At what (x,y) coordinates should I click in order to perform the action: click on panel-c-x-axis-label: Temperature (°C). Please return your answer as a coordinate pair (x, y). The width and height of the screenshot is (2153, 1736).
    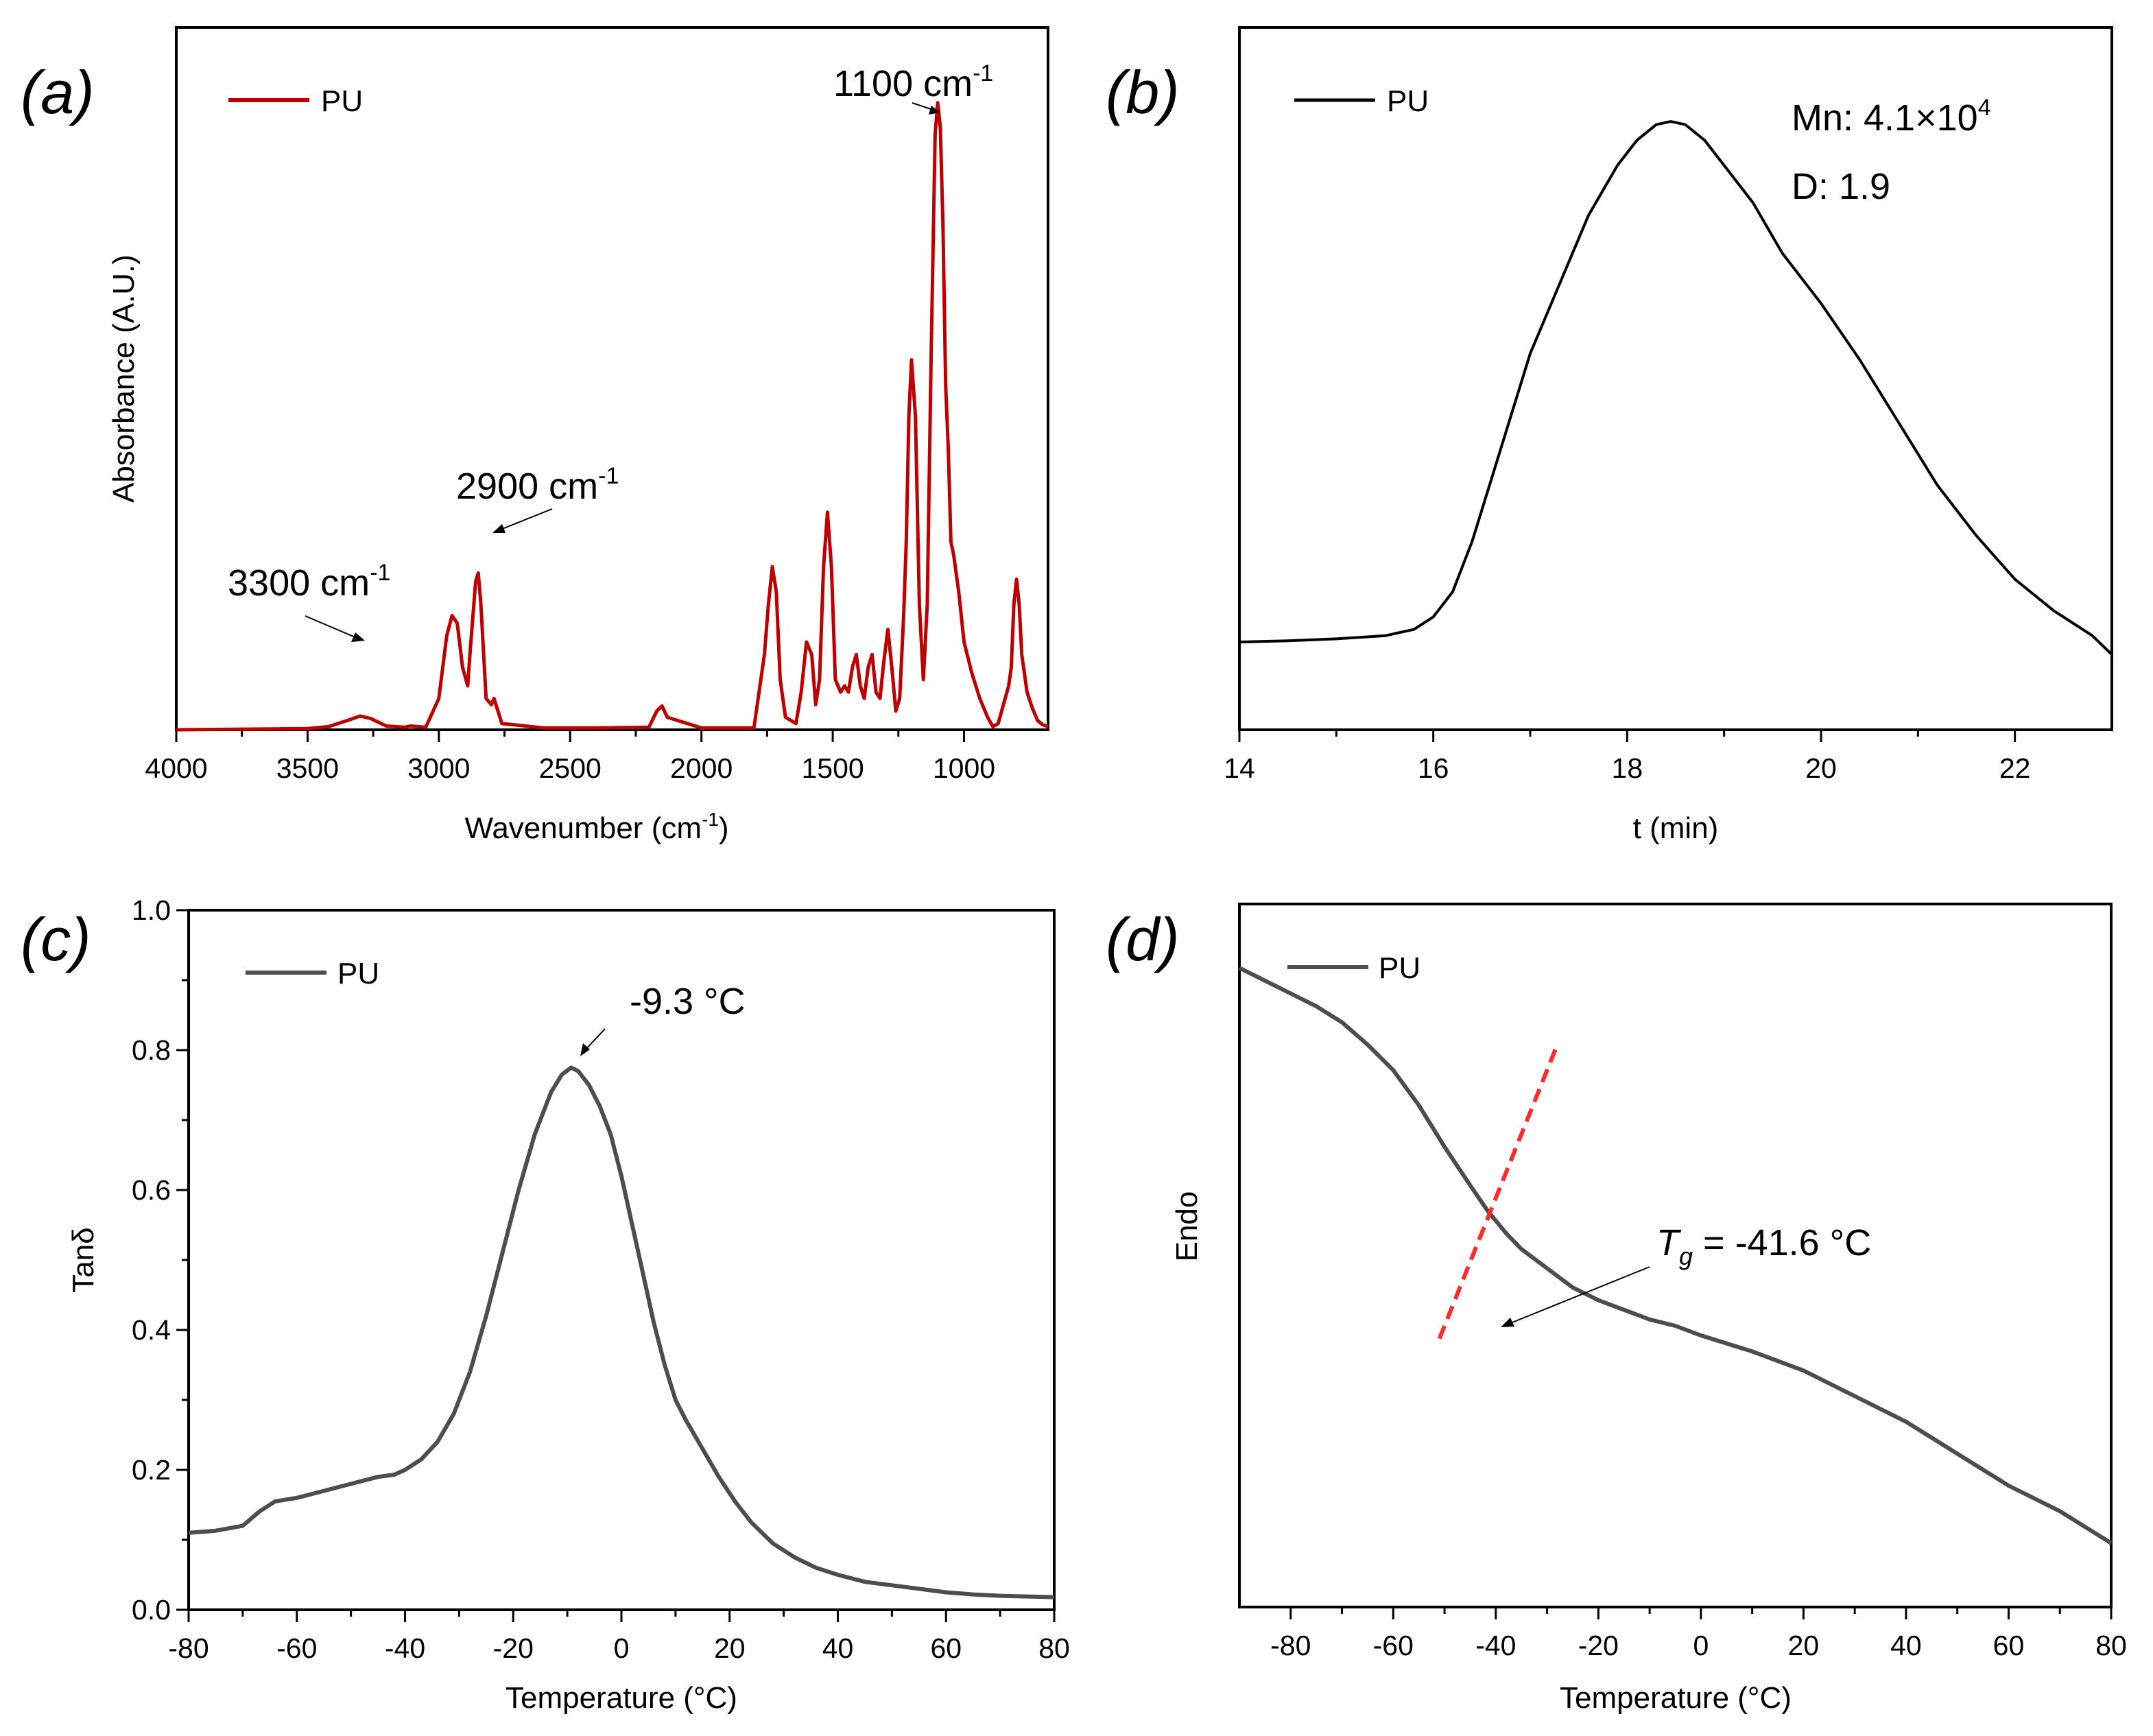
    Looking at the image, I should click on (621, 1698).